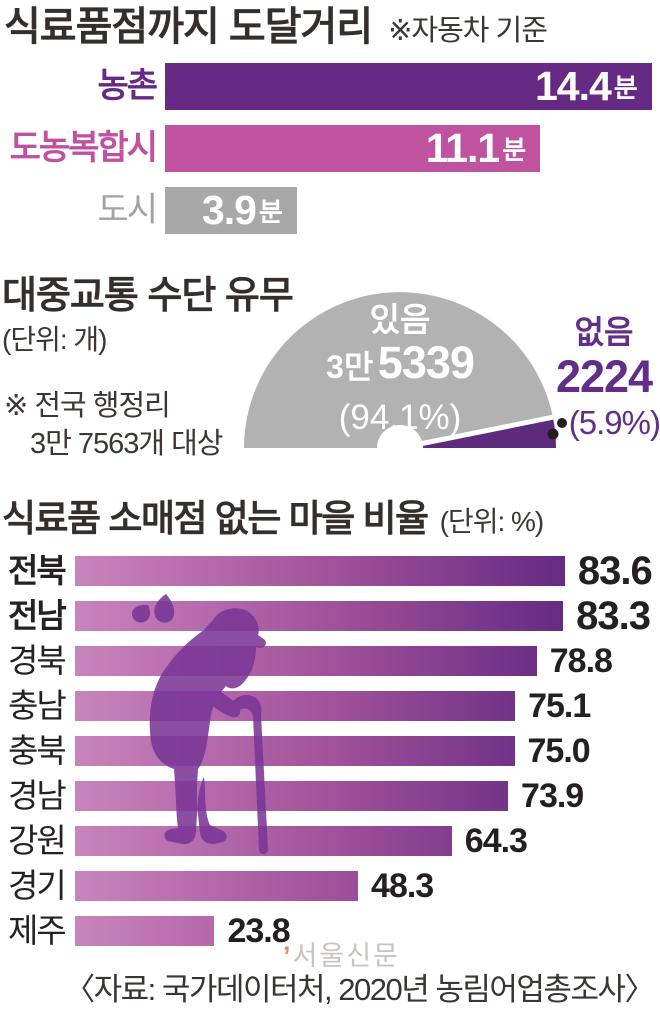 The width and height of the screenshot is (660, 1009). Describe the element at coordinates (54, 339) in the screenshot. I see `section2-unit-note: (단위: 개)` at that location.